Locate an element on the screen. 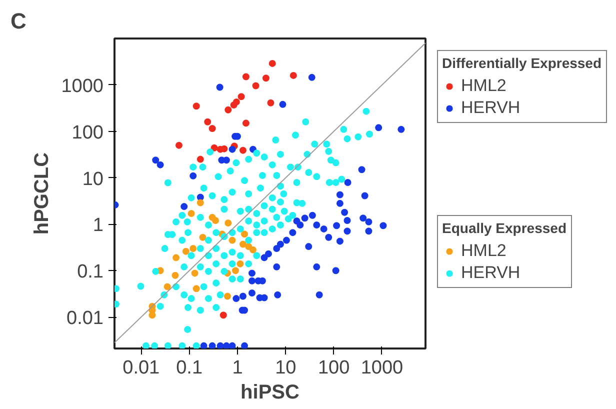  y-tick-label: 1 is located at coordinates (98, 225).